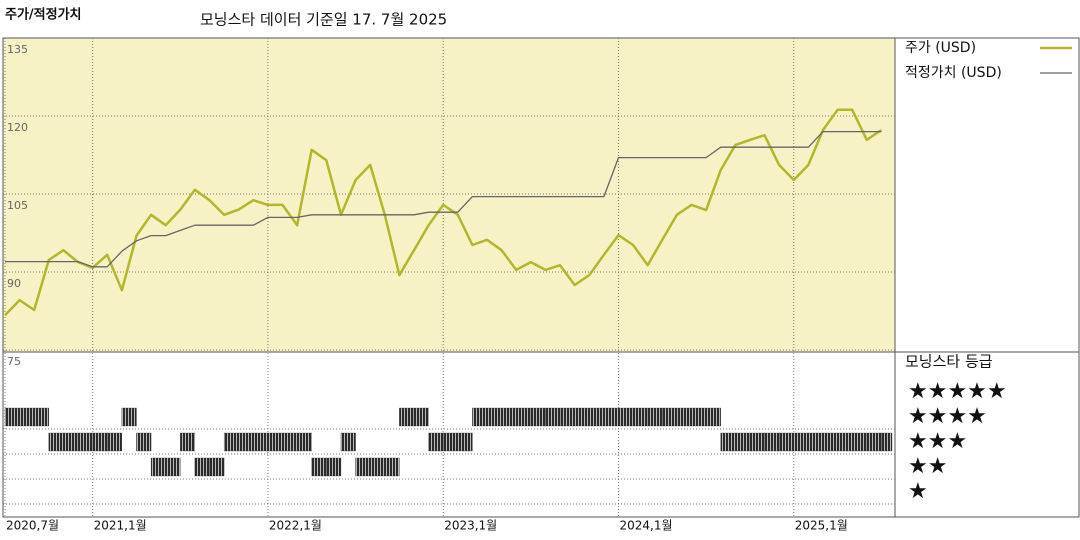 This screenshot has height=540, width=1080. What do you see at coordinates (470, 526) in the screenshot?
I see `x-tick-label: 2023,1월` at bounding box center [470, 526].